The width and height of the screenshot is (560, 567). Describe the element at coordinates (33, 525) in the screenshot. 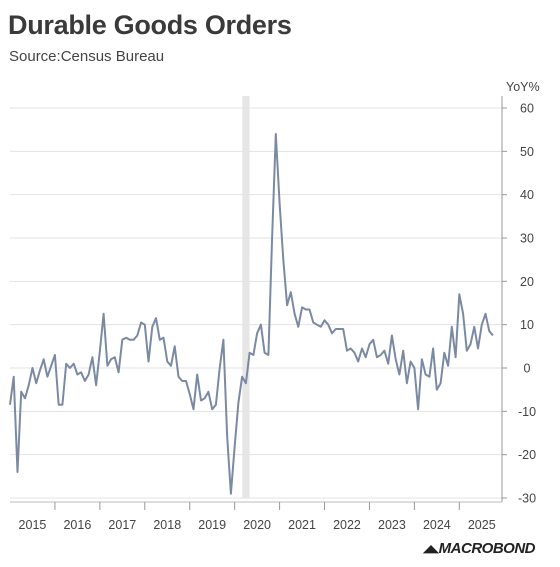

I see `x-tick-label: 2015` at that location.